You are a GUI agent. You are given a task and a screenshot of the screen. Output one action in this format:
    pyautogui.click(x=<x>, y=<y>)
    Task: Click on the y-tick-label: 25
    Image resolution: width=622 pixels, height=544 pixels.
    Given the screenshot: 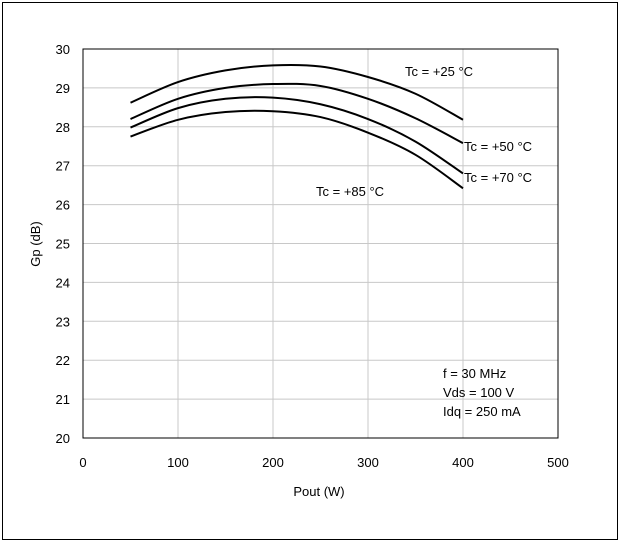 What is the action you would take?
    pyautogui.click(x=63, y=244)
    